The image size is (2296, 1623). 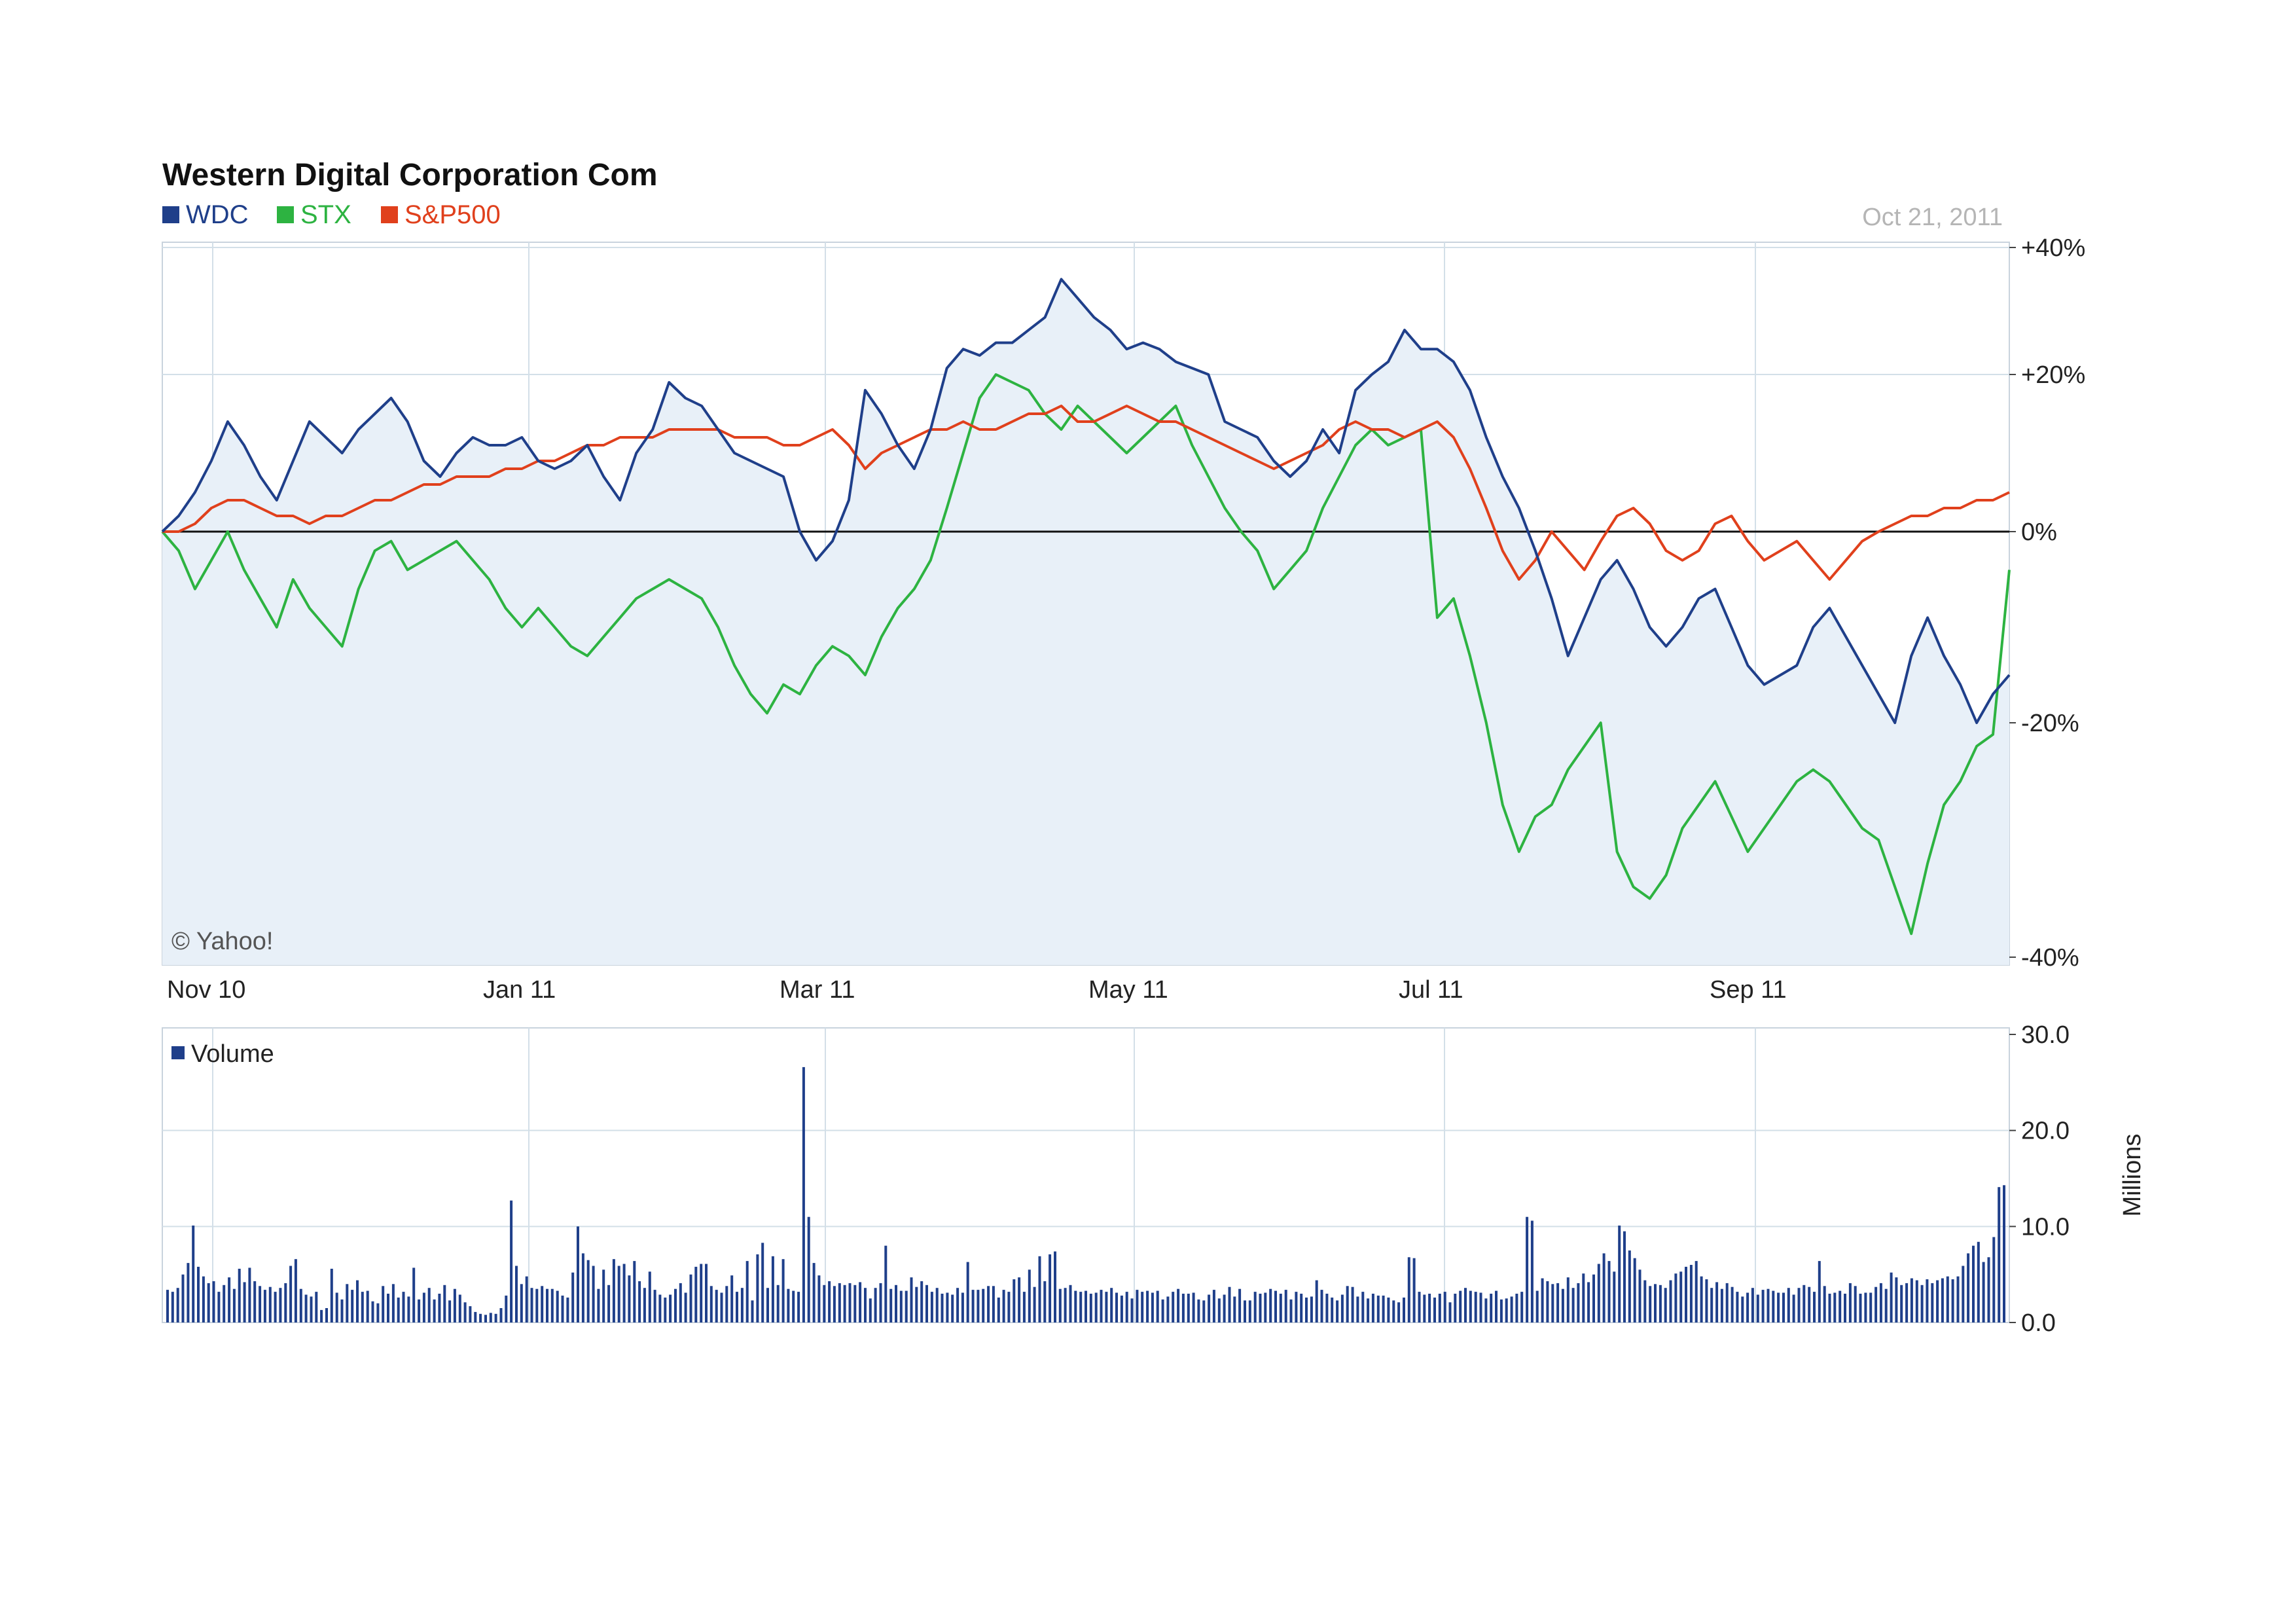 I want to click on series-line-sp500, so click(x=1086, y=493).